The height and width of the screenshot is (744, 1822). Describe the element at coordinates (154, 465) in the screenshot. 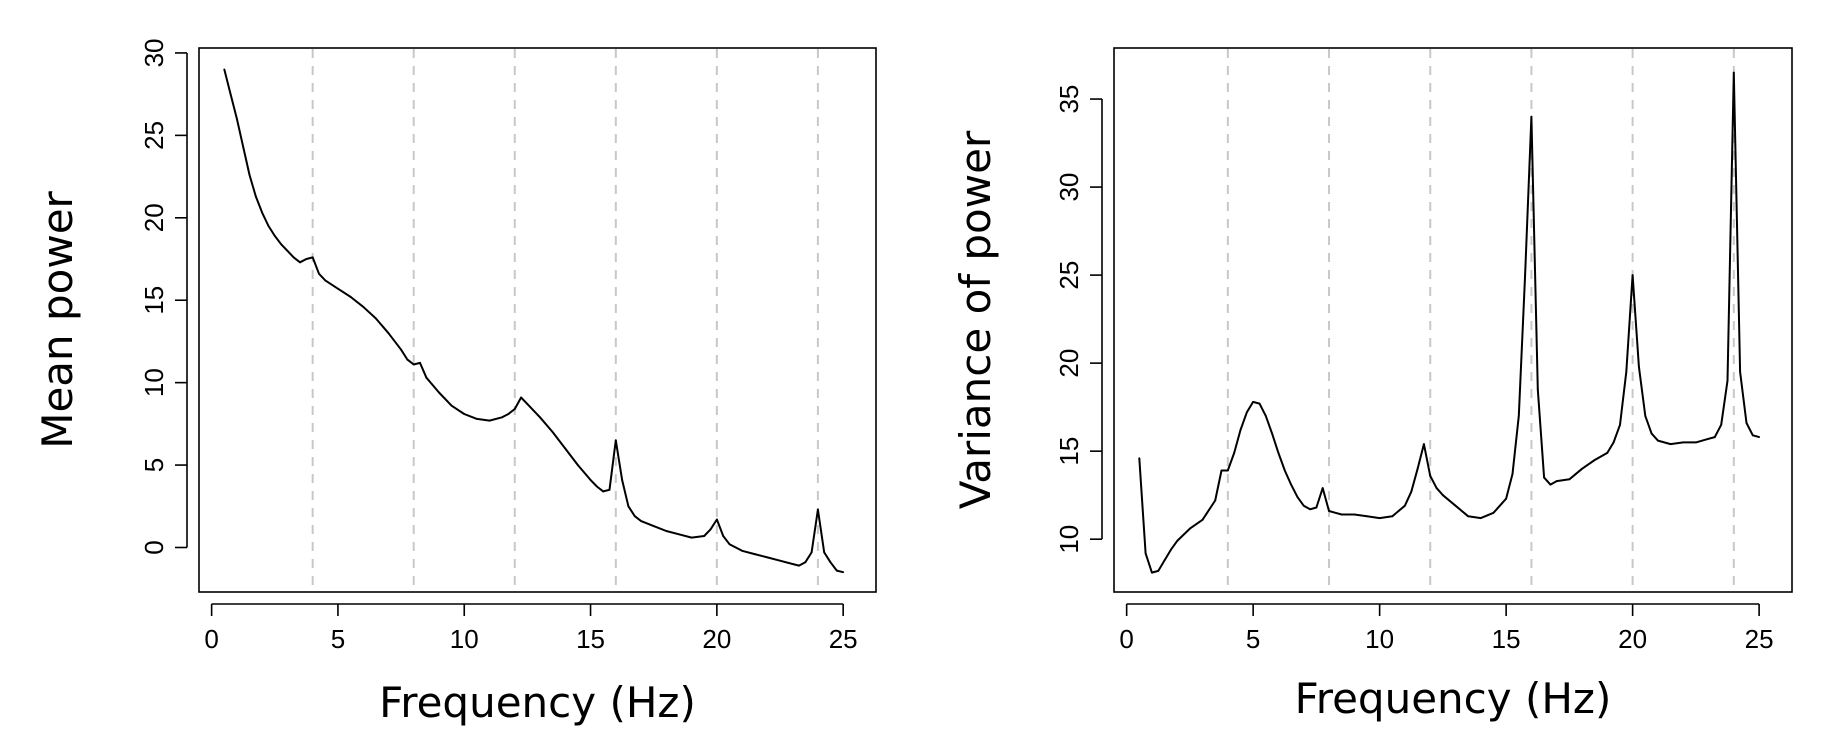

I see `mean-power-y-tick-label-5: 5` at that location.